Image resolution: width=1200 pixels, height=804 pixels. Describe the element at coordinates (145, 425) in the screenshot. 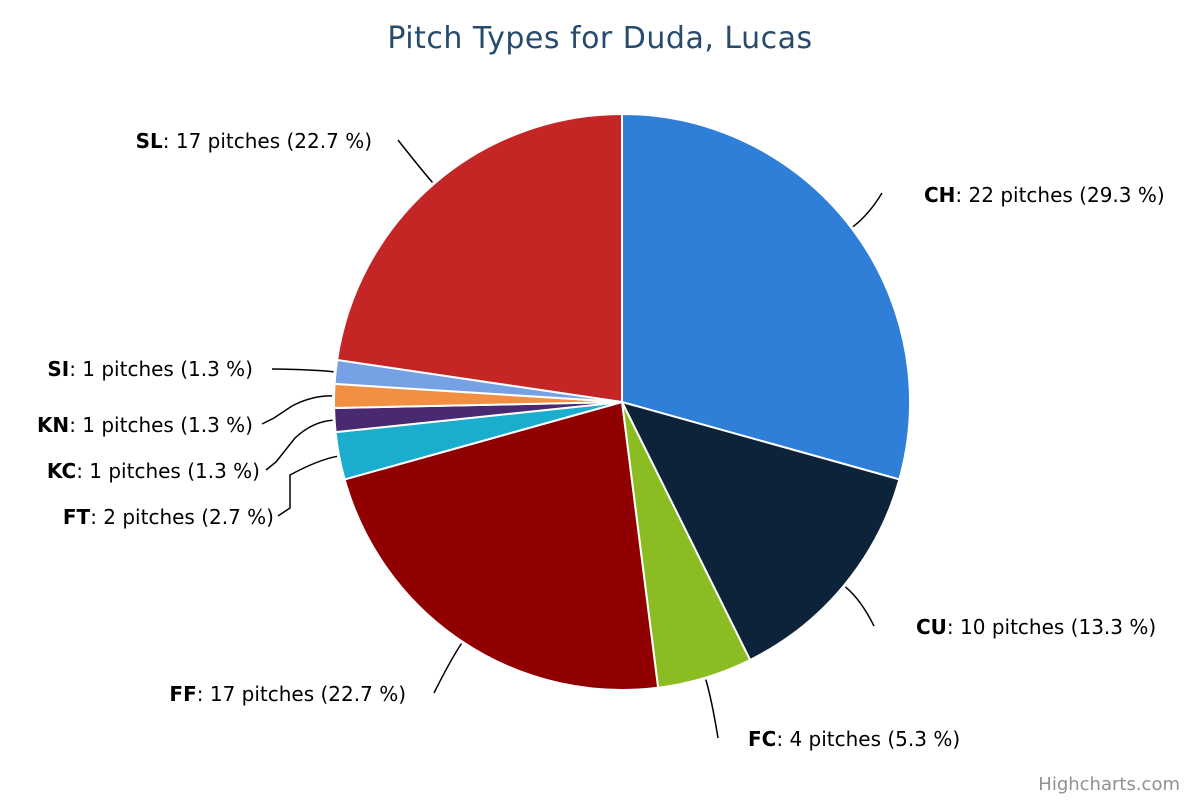

I see `data-label-kn: KN: 1 pitches (1.3 %)` at that location.